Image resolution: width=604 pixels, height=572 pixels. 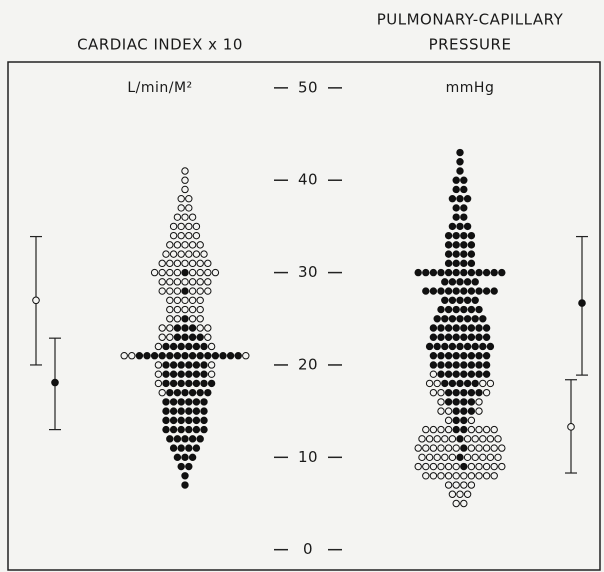 I want to click on y-tick-label: 30, so click(x=308, y=272).